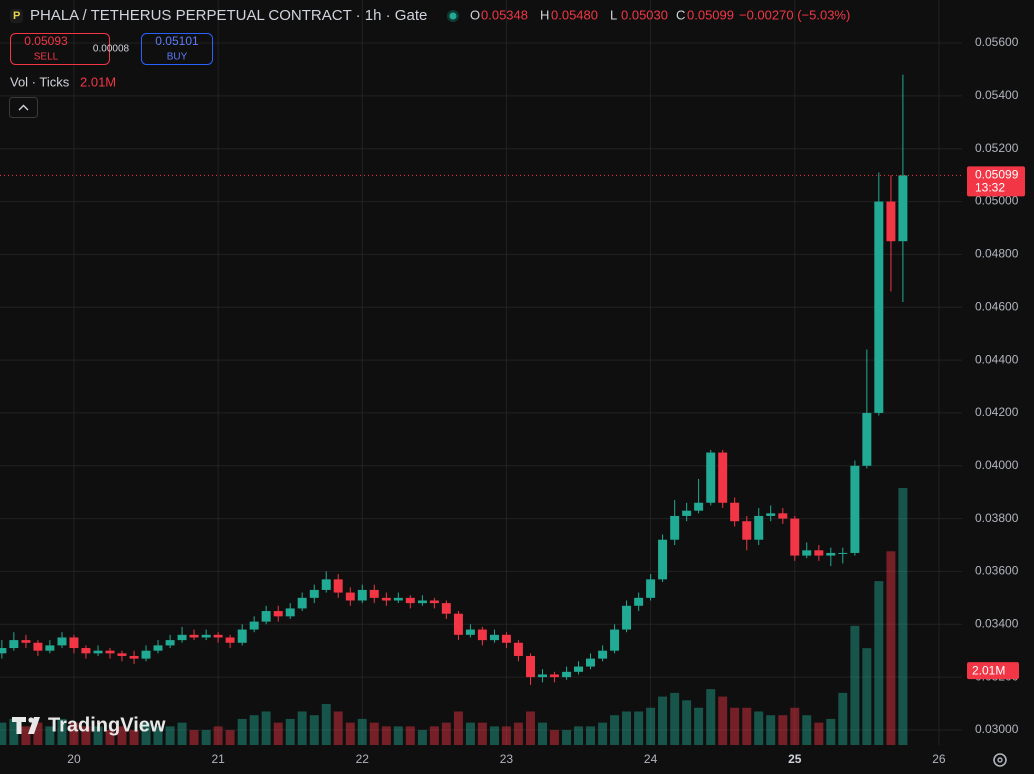 The width and height of the screenshot is (1034, 774). I want to click on ohlc-key: H, so click(544, 14).